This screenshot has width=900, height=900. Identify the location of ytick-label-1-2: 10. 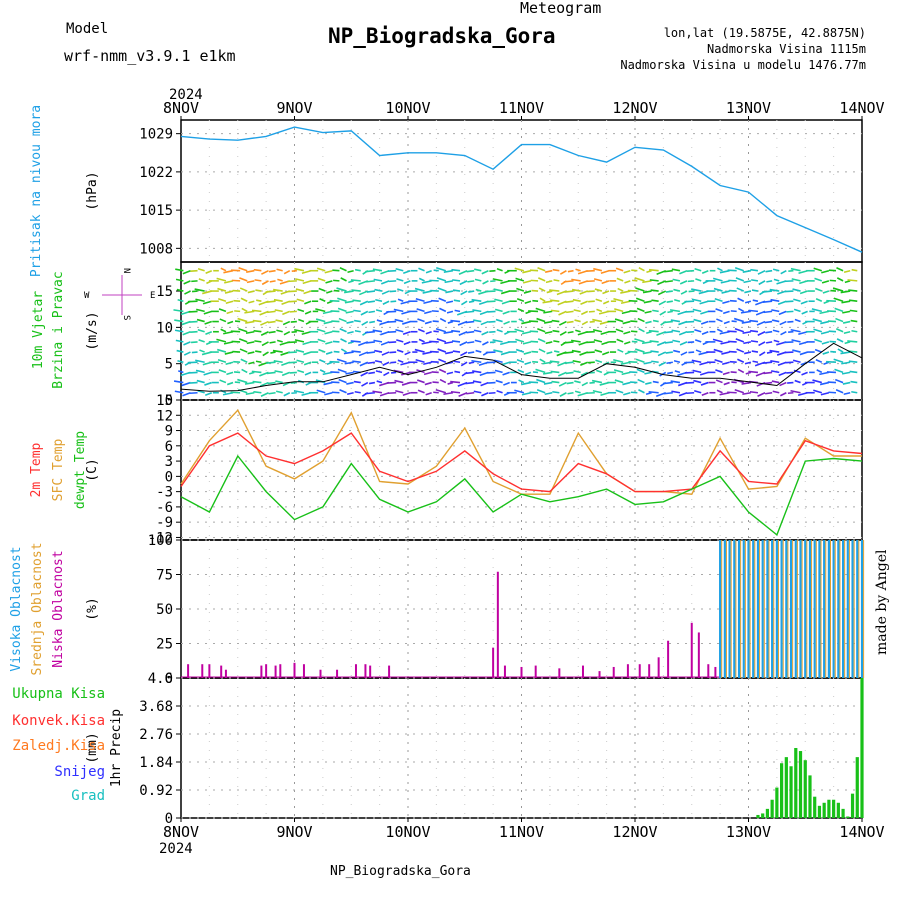
(164, 328).